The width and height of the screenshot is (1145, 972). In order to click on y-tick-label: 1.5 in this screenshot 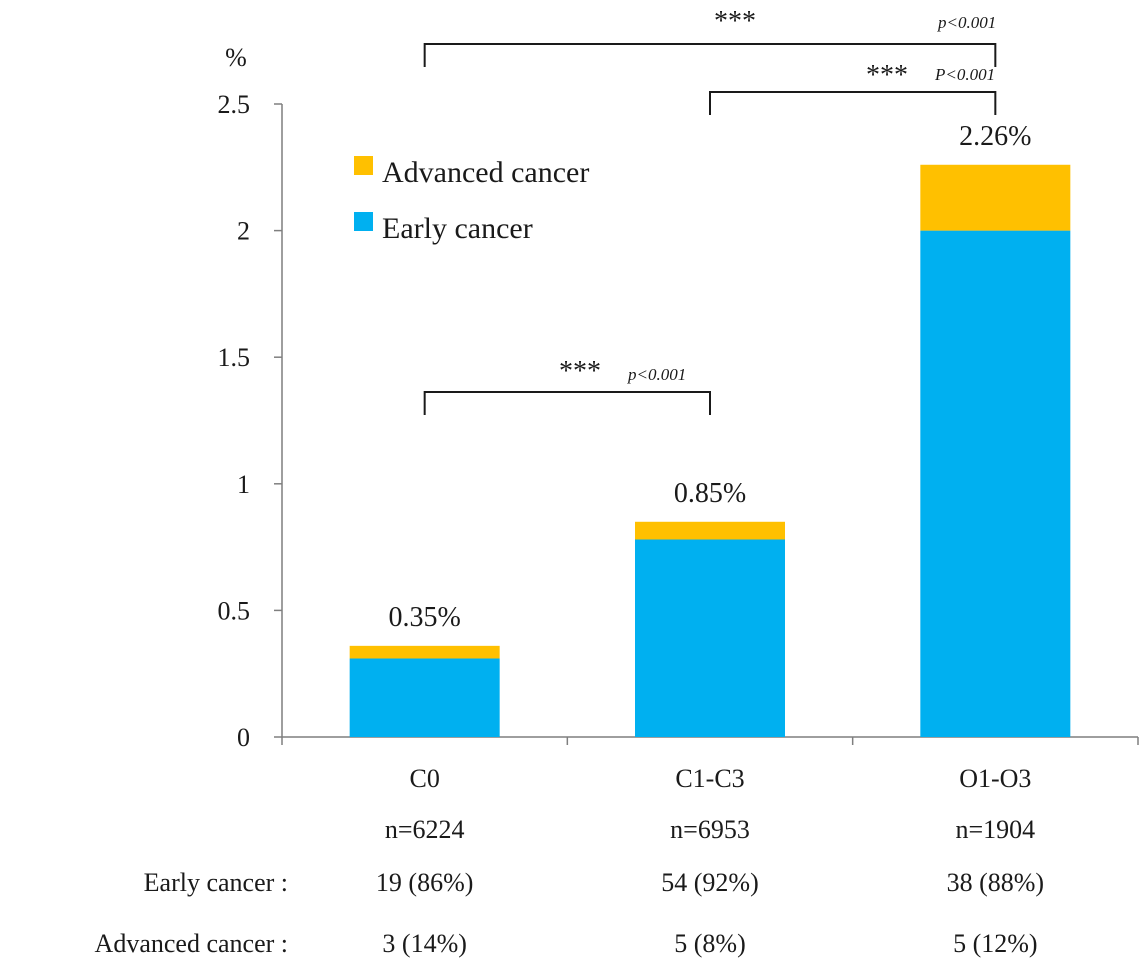, I will do `click(234, 357)`.